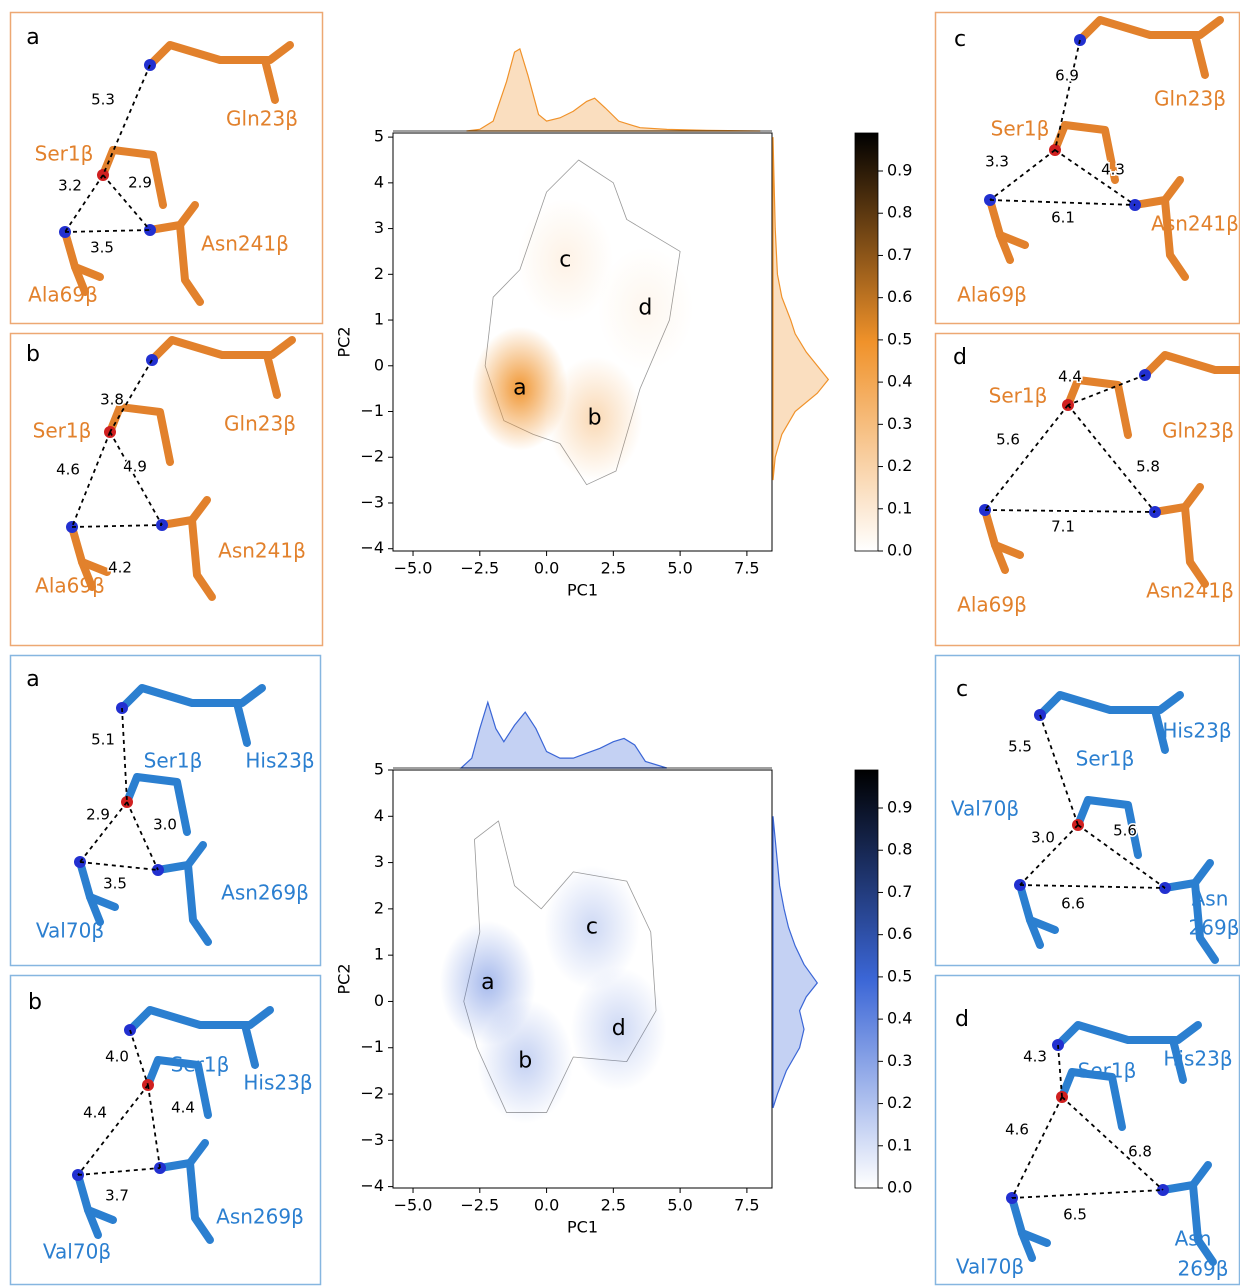 This screenshot has width=1240, height=1286. Describe the element at coordinates (899, 338) in the screenshot. I see `colorbar-tick-label: 0.5` at that location.